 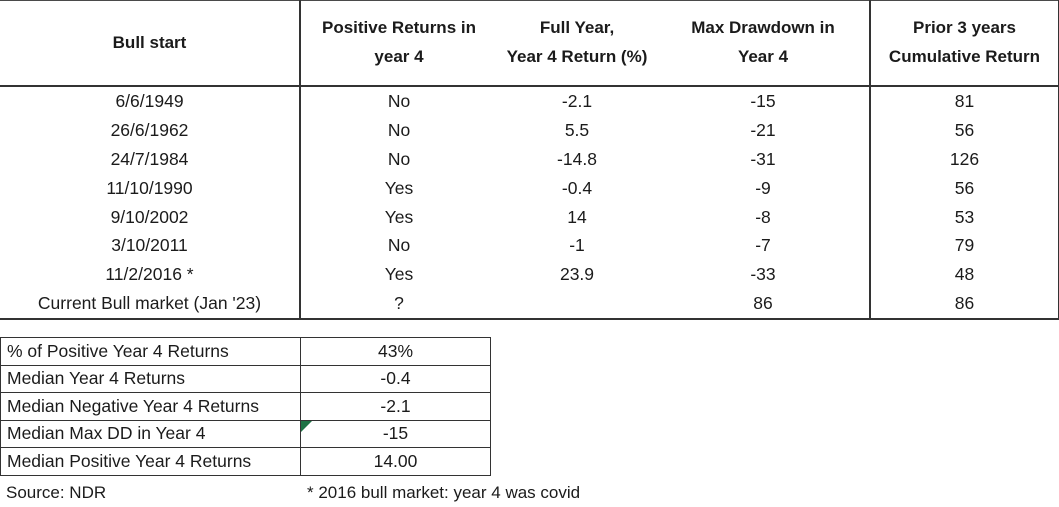 I want to click on summary-label: % of Positive Year 4 Returns, so click(x=150, y=351).